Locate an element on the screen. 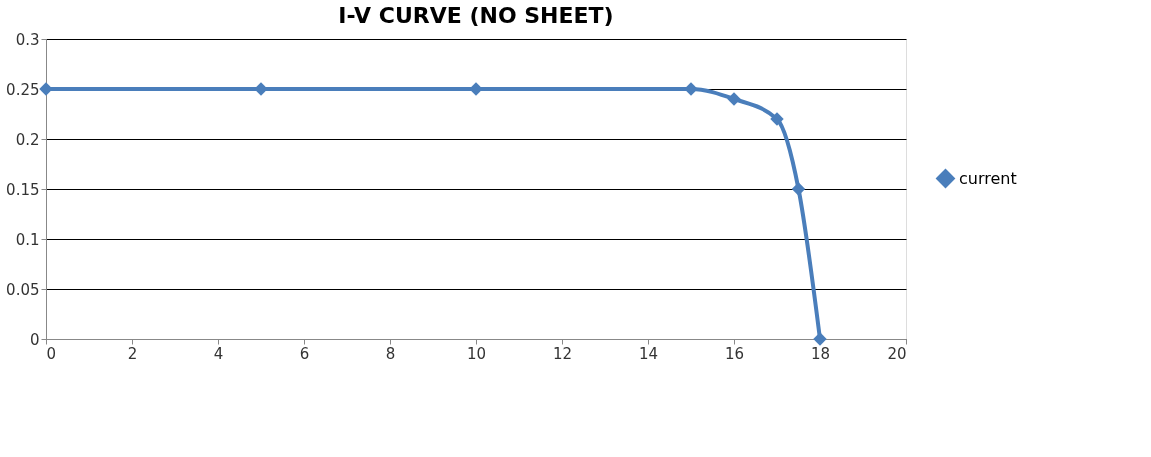  y-tick-label: 0.2 is located at coordinates (27, 139).